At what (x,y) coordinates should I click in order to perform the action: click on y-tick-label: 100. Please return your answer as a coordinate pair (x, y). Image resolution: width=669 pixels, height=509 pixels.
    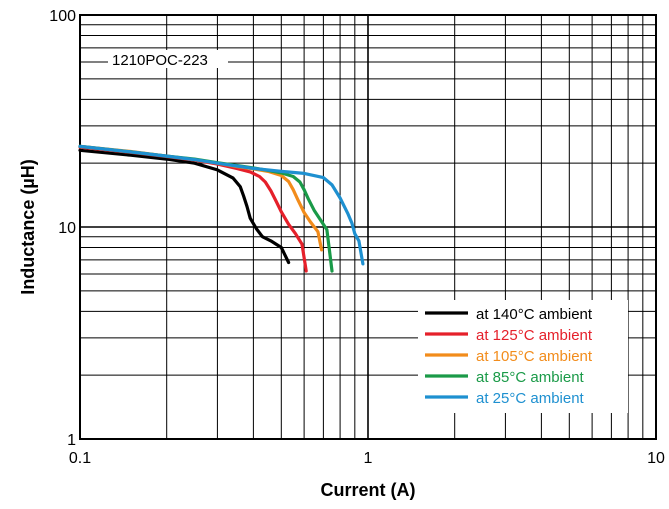
    Looking at the image, I should click on (62, 16).